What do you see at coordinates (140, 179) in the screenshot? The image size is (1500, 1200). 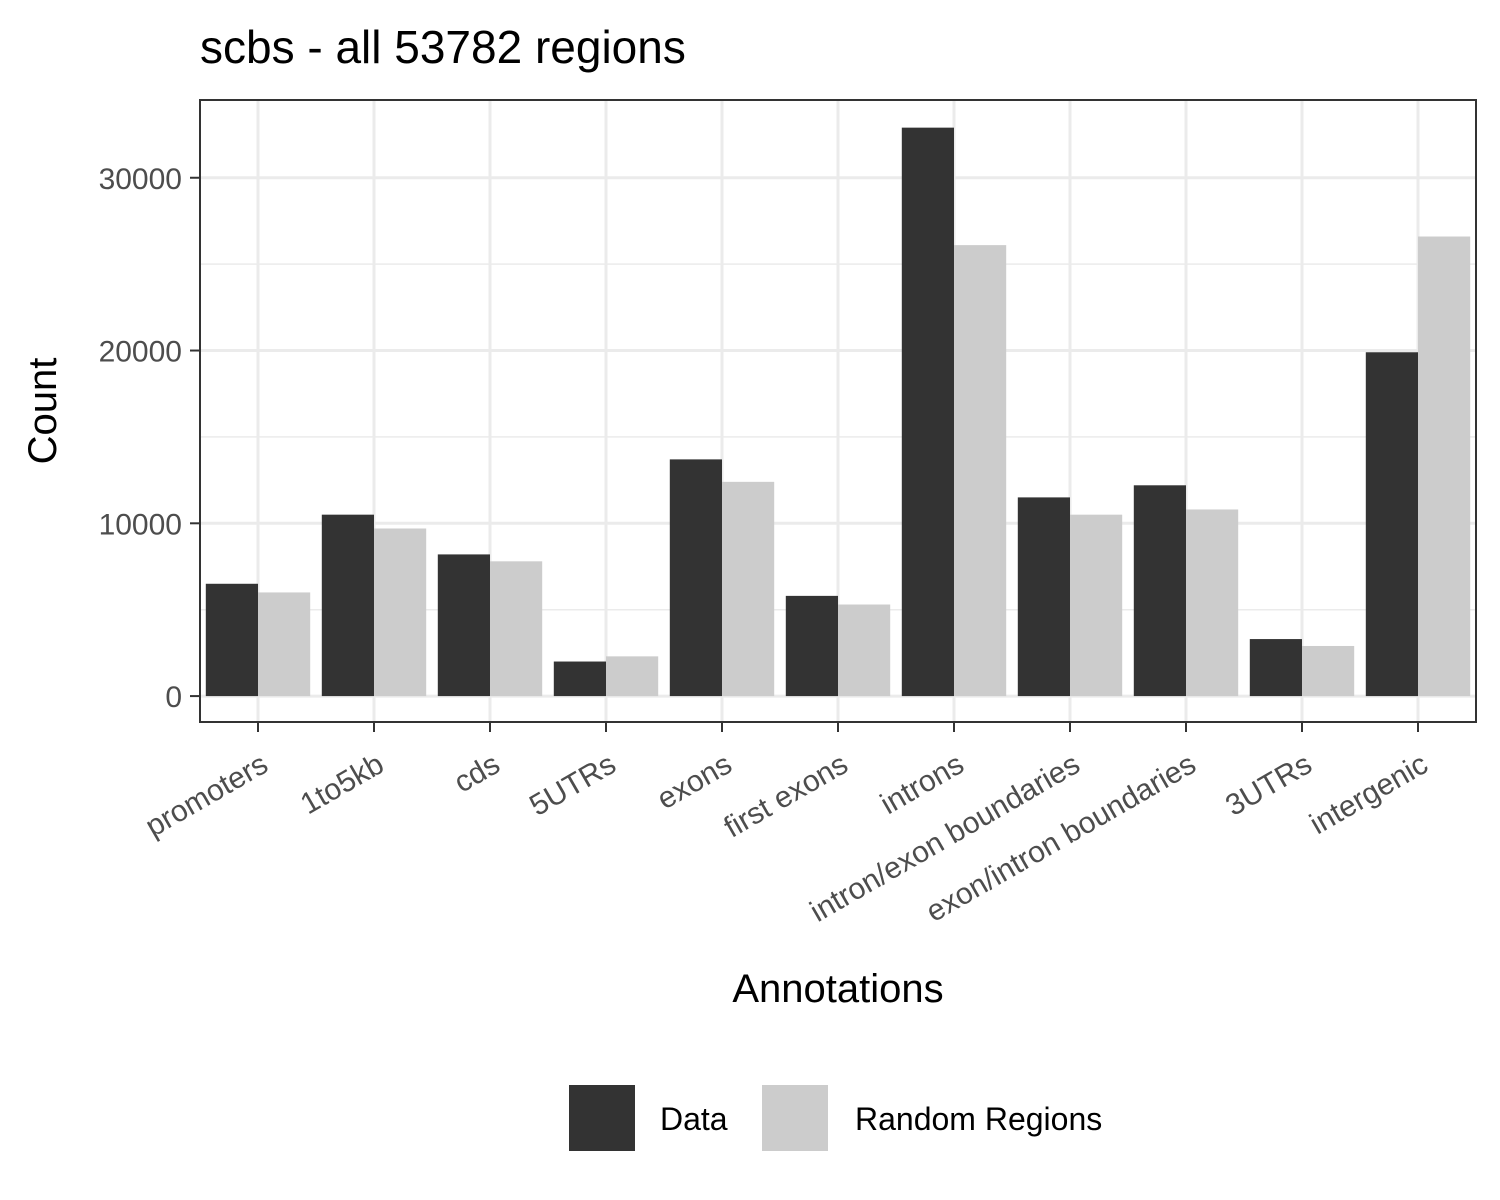 I see `y-tick-label: 30000` at bounding box center [140, 179].